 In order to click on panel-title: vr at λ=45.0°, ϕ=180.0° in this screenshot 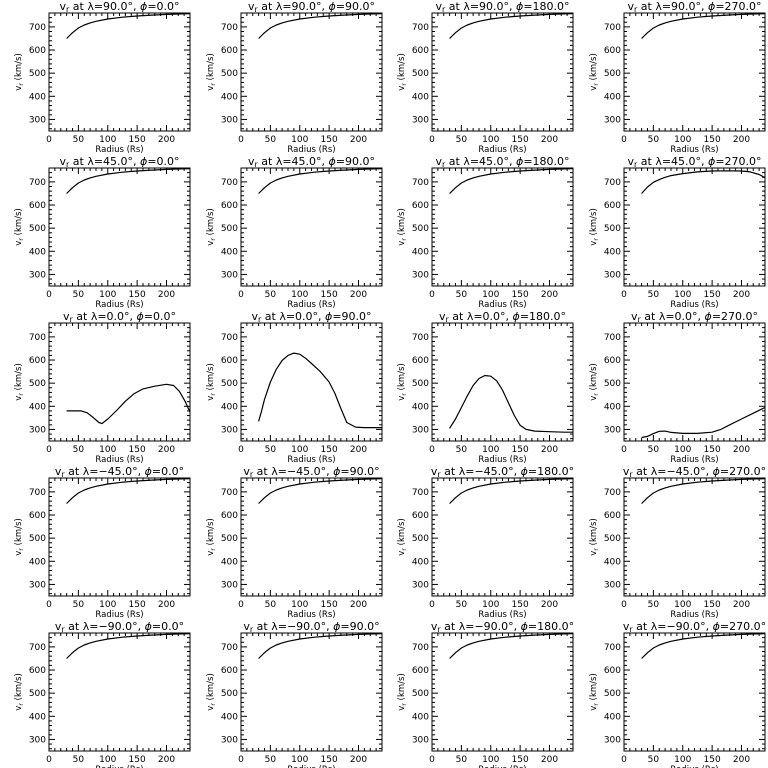, I will do `click(502, 162)`.